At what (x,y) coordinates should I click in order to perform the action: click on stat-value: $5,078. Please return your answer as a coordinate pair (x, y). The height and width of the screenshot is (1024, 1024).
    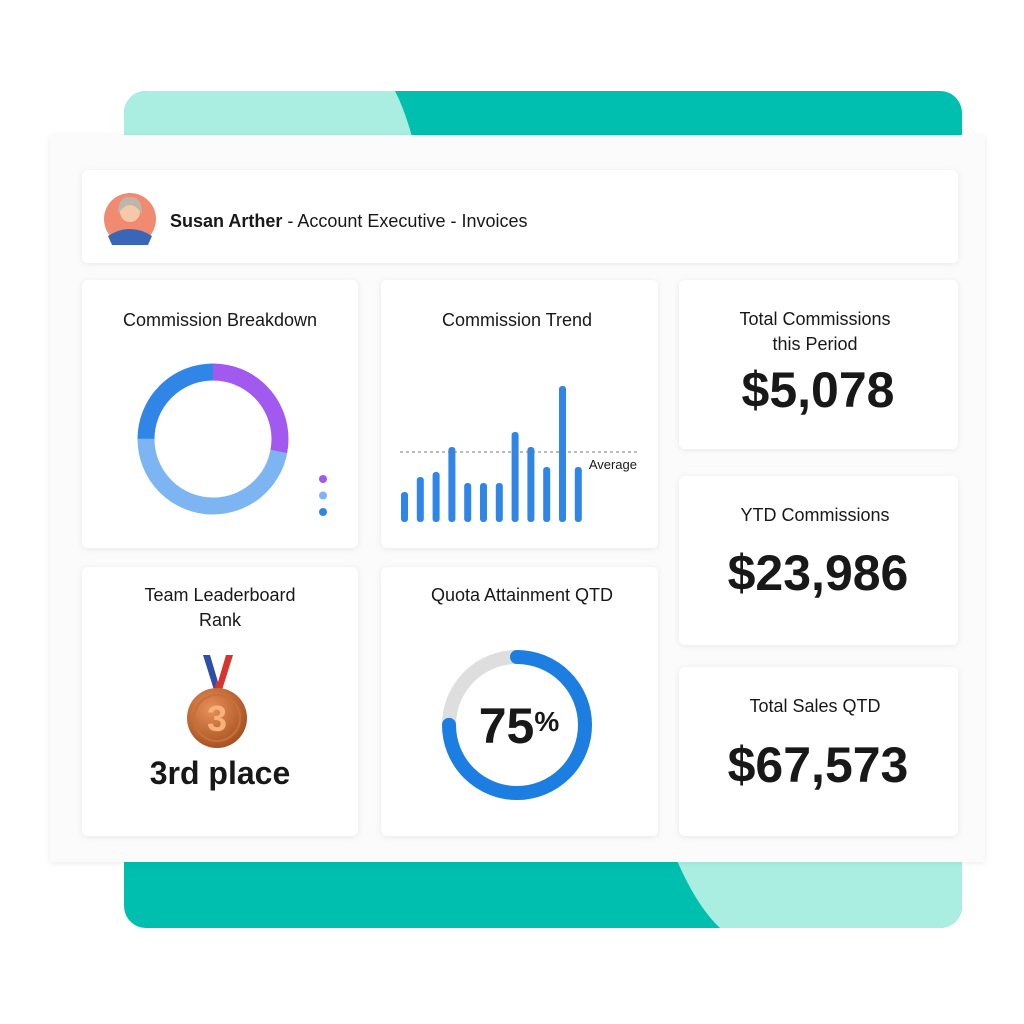
    Looking at the image, I should click on (818, 390).